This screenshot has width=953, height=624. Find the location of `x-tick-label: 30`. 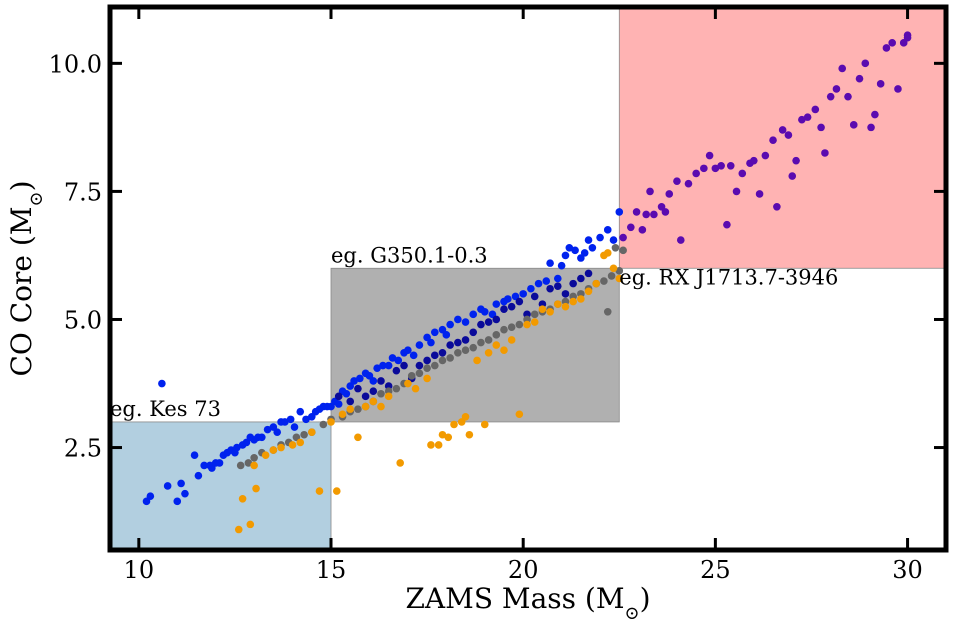

x-tick-label: 30 is located at coordinates (907, 570).